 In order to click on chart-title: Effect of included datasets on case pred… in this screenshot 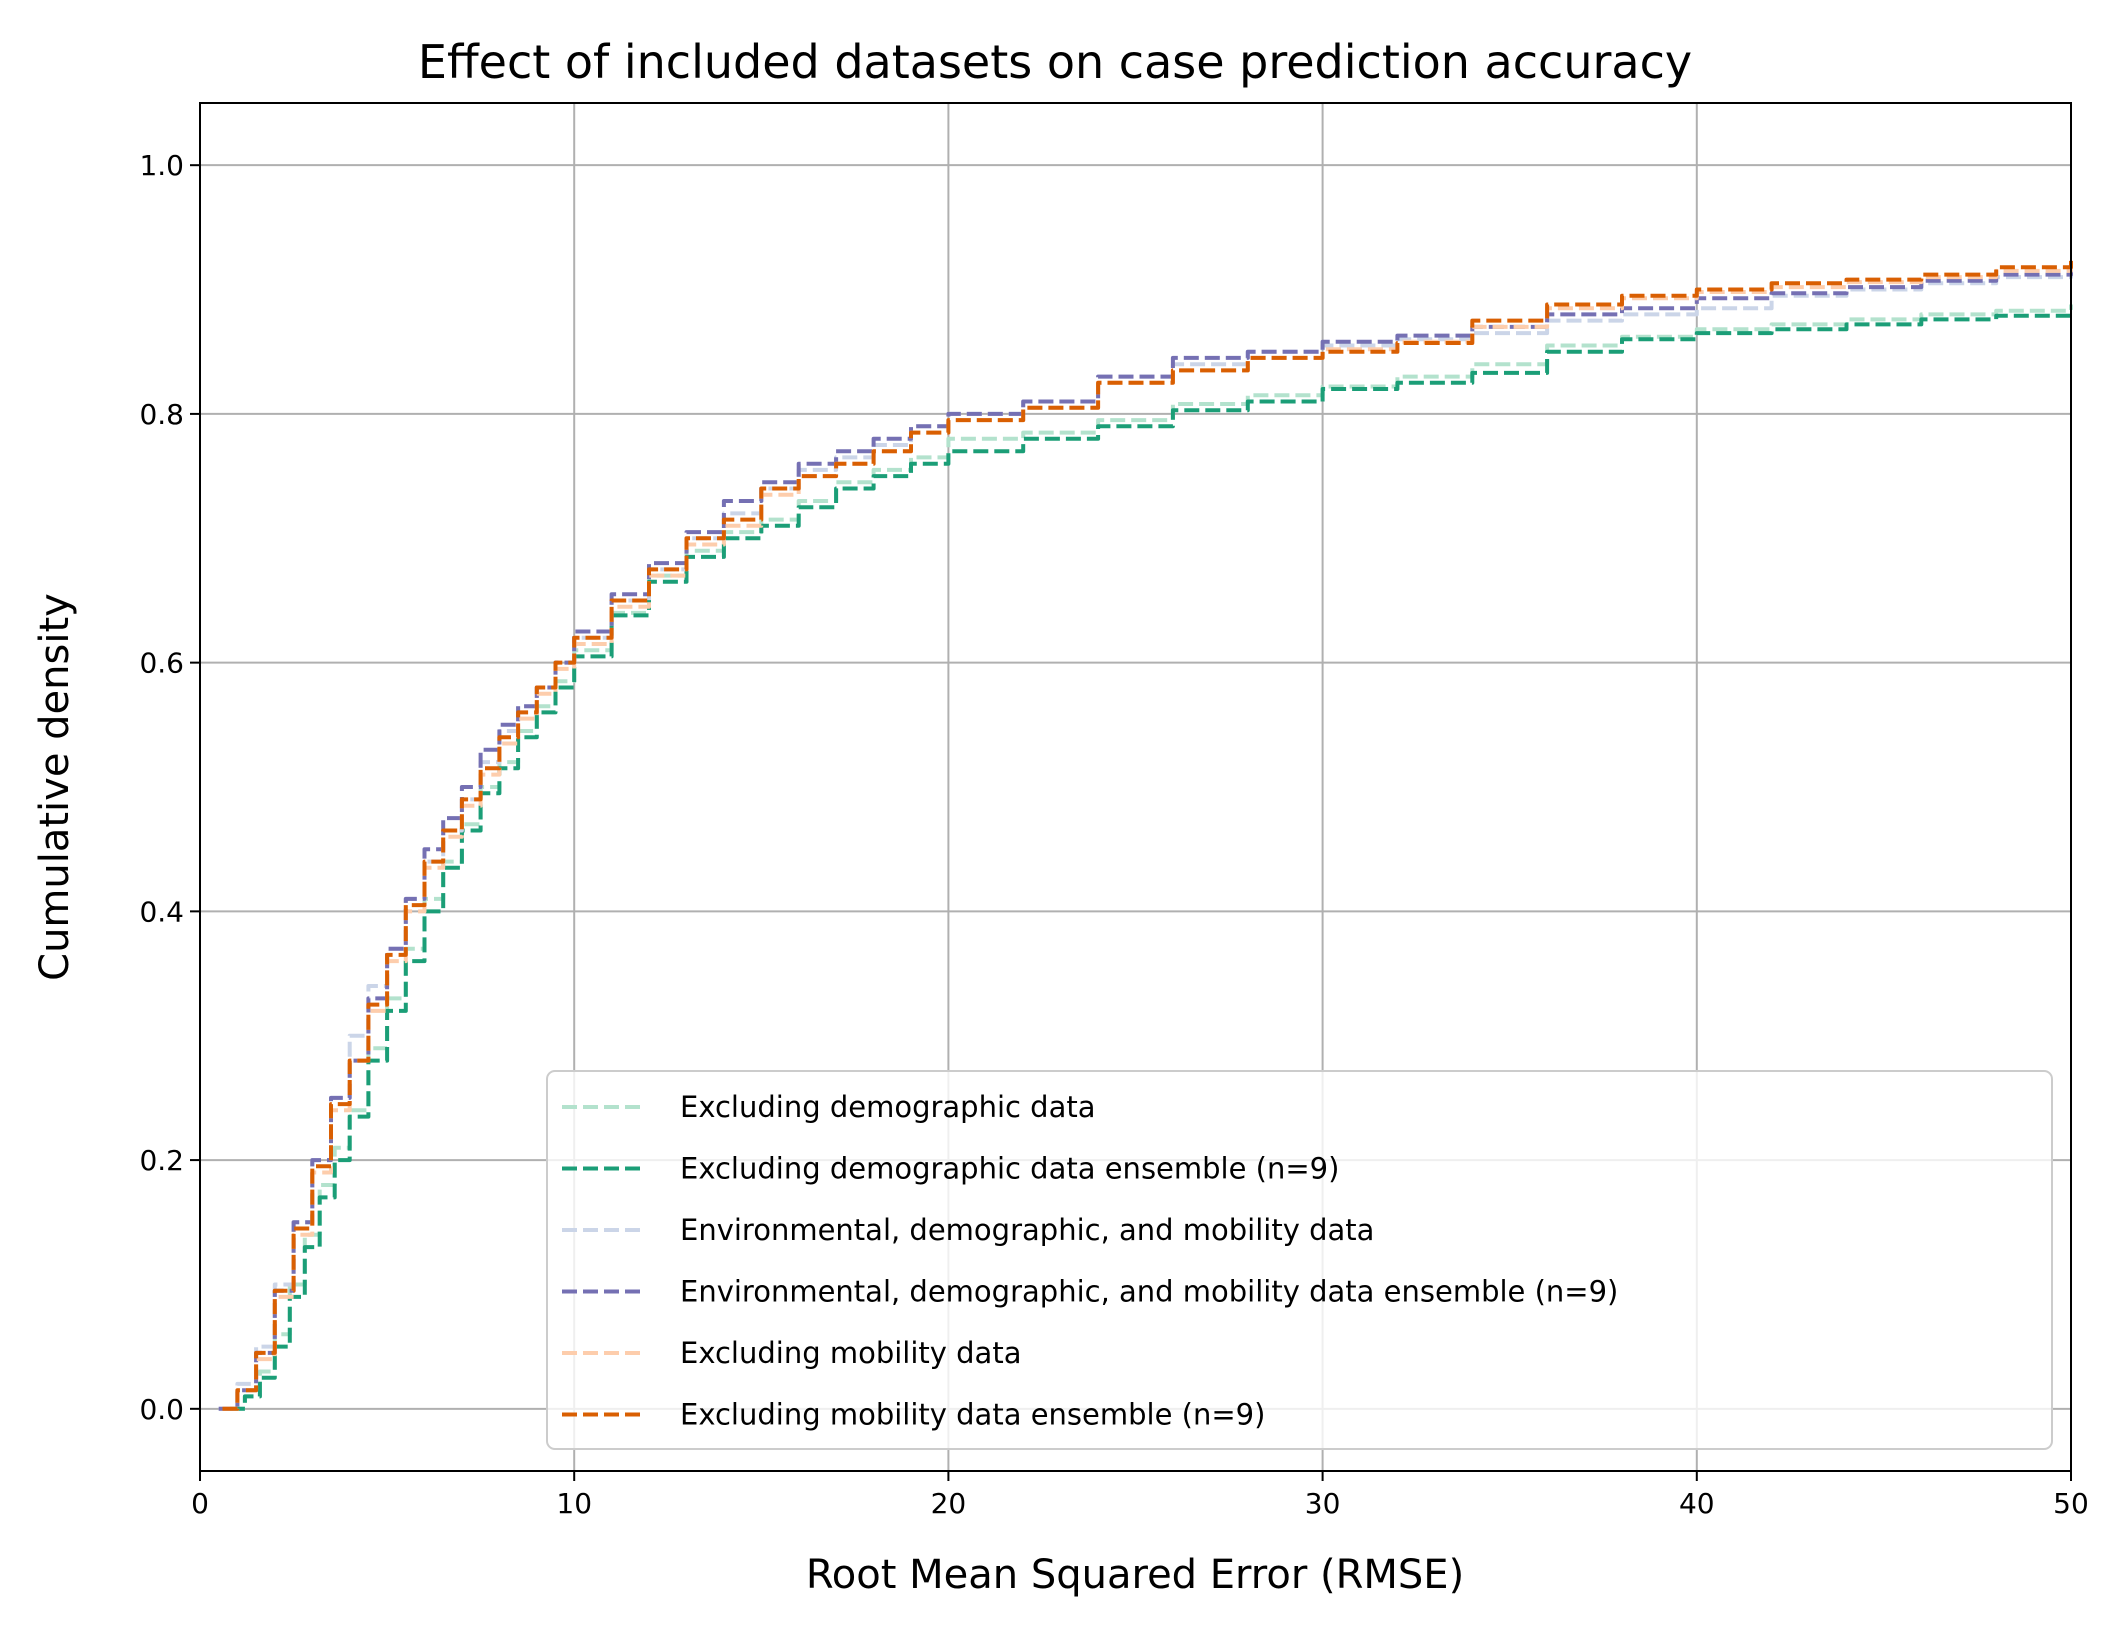, I will do `click(1055, 62)`.